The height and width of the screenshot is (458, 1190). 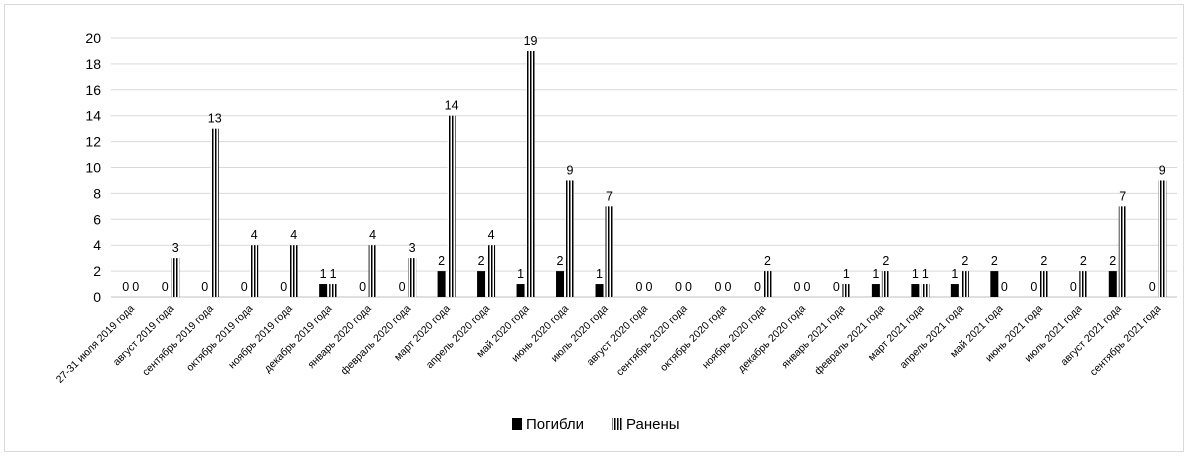 I want to click on legend-swatch-raneny, so click(x=617, y=424).